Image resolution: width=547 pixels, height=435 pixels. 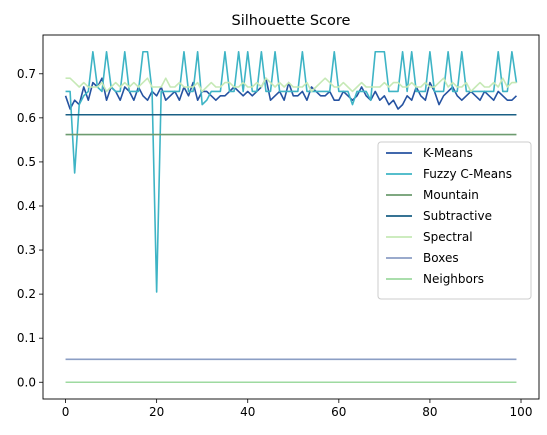 I want to click on legend-box, so click(x=454, y=220).